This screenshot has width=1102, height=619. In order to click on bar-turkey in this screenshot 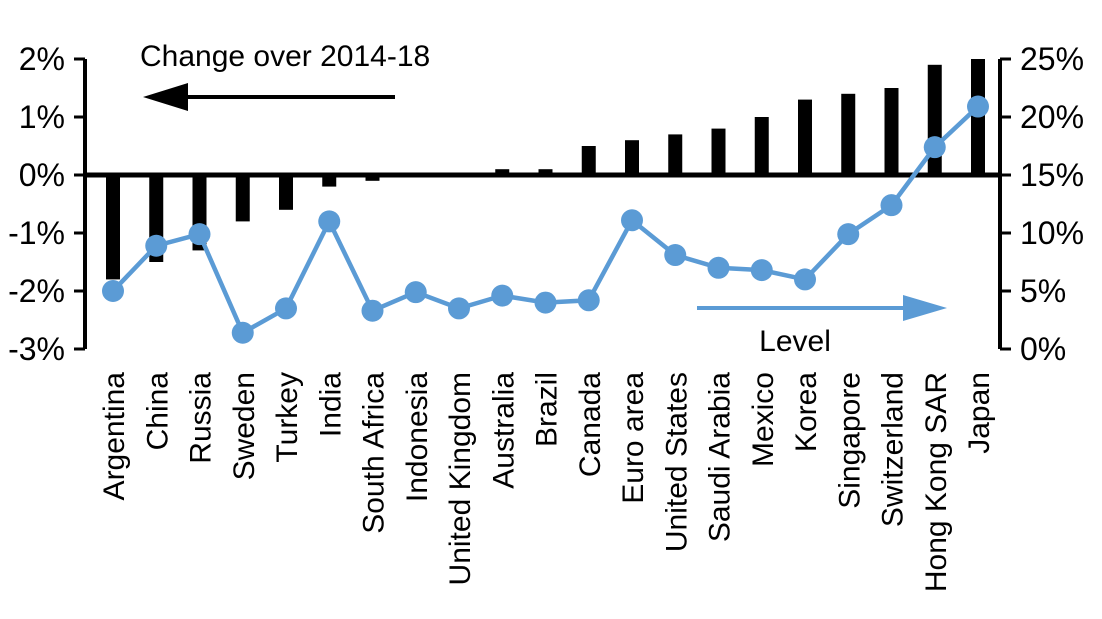, I will do `click(286, 192)`.